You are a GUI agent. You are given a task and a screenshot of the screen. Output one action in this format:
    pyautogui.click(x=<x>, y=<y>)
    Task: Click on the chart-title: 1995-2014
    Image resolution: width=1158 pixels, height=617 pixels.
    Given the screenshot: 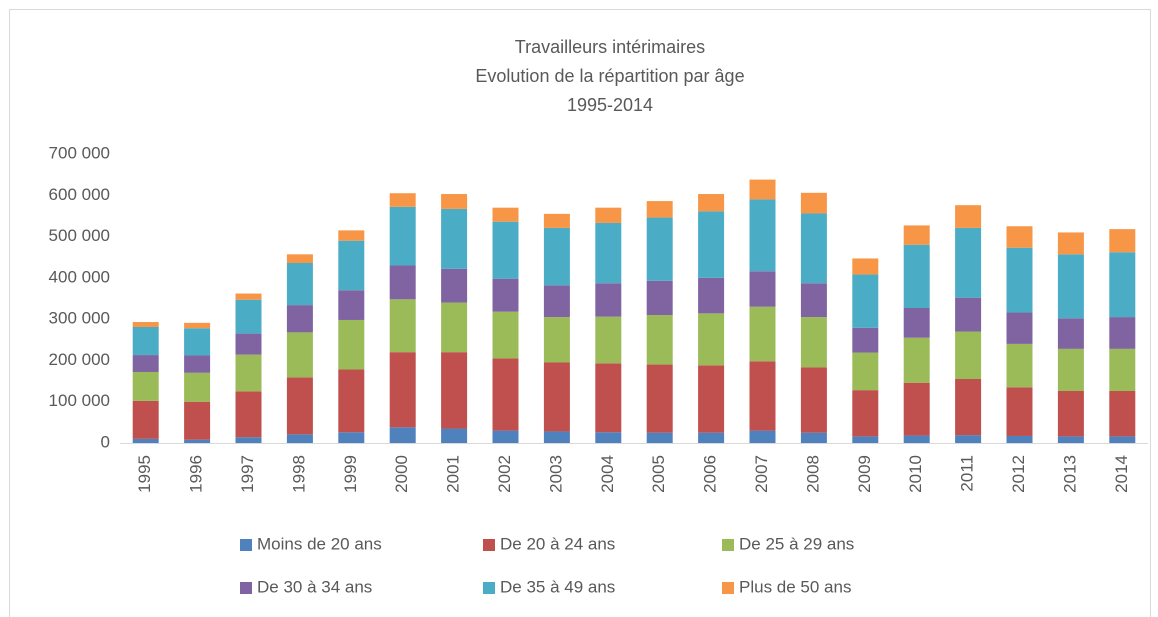 What is the action you would take?
    pyautogui.click(x=610, y=105)
    